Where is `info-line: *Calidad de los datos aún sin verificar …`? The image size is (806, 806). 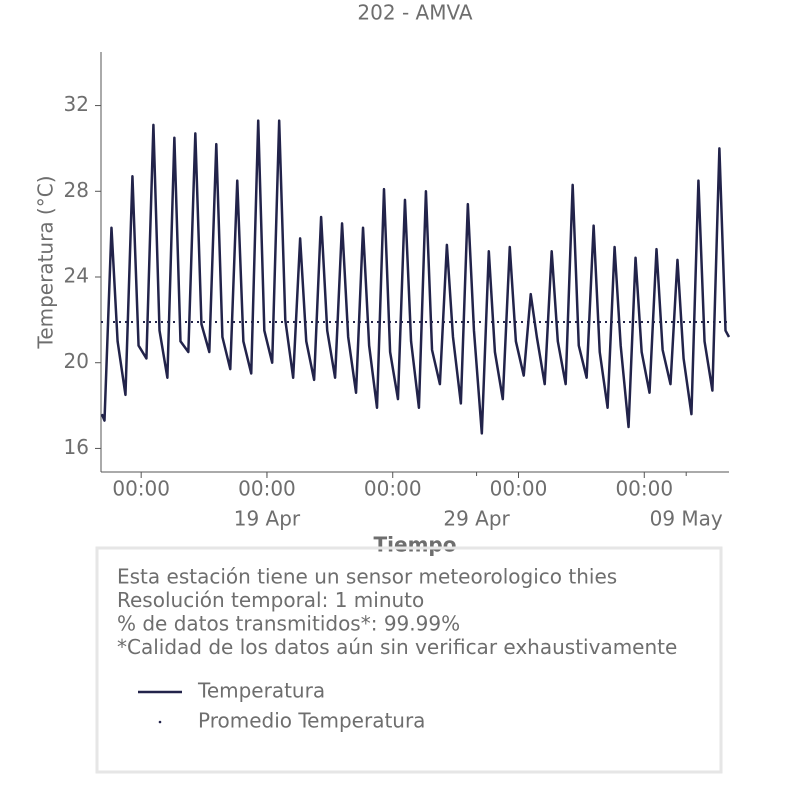 info-line: *Calidad de los datos aún sin verificar … is located at coordinates (397, 647).